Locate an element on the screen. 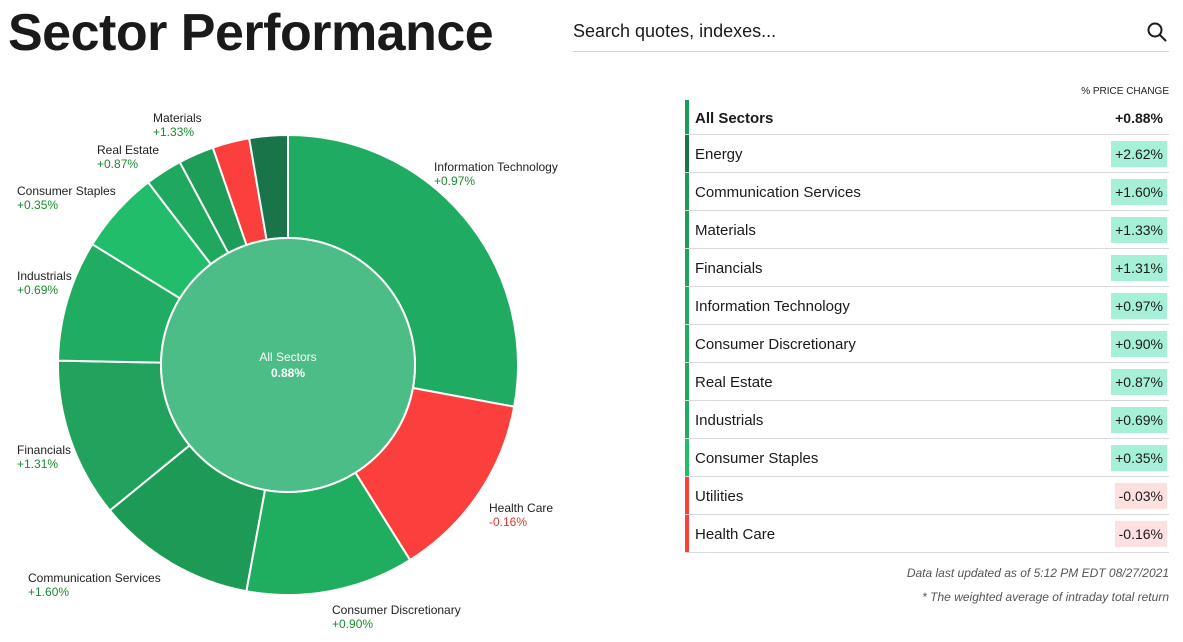 This screenshot has height=642, width=1183. search-icon is located at coordinates (1157, 32).